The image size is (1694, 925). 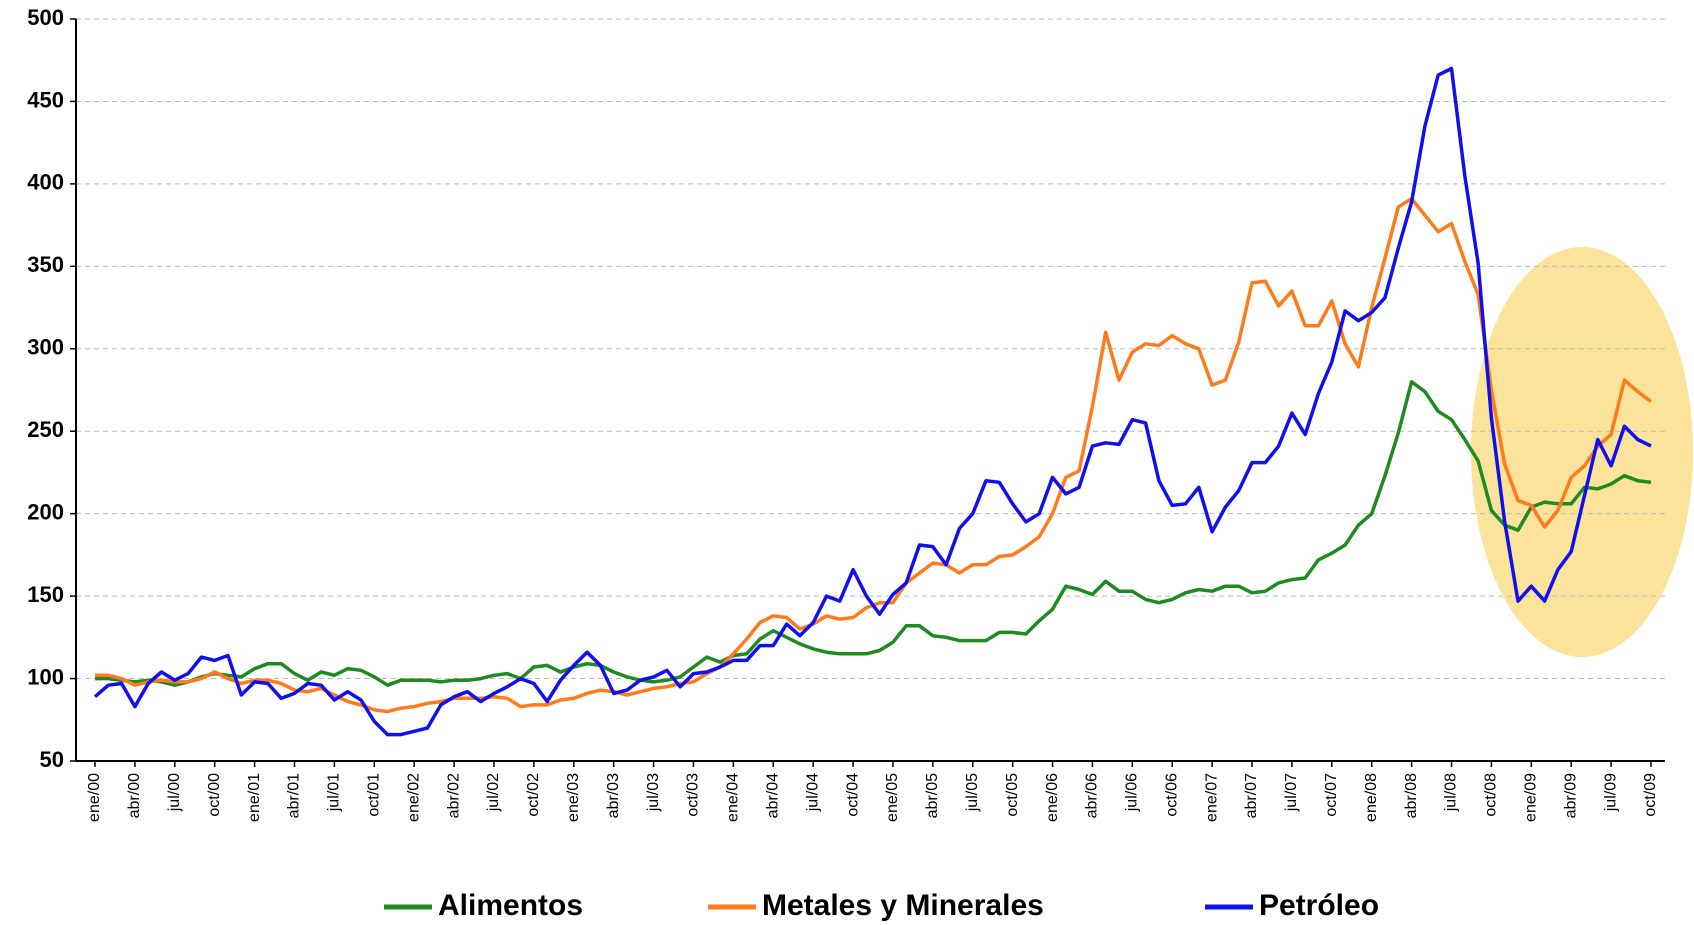 What do you see at coordinates (1451, 792) in the screenshot?
I see `x-tick-label: jul/08` at bounding box center [1451, 792].